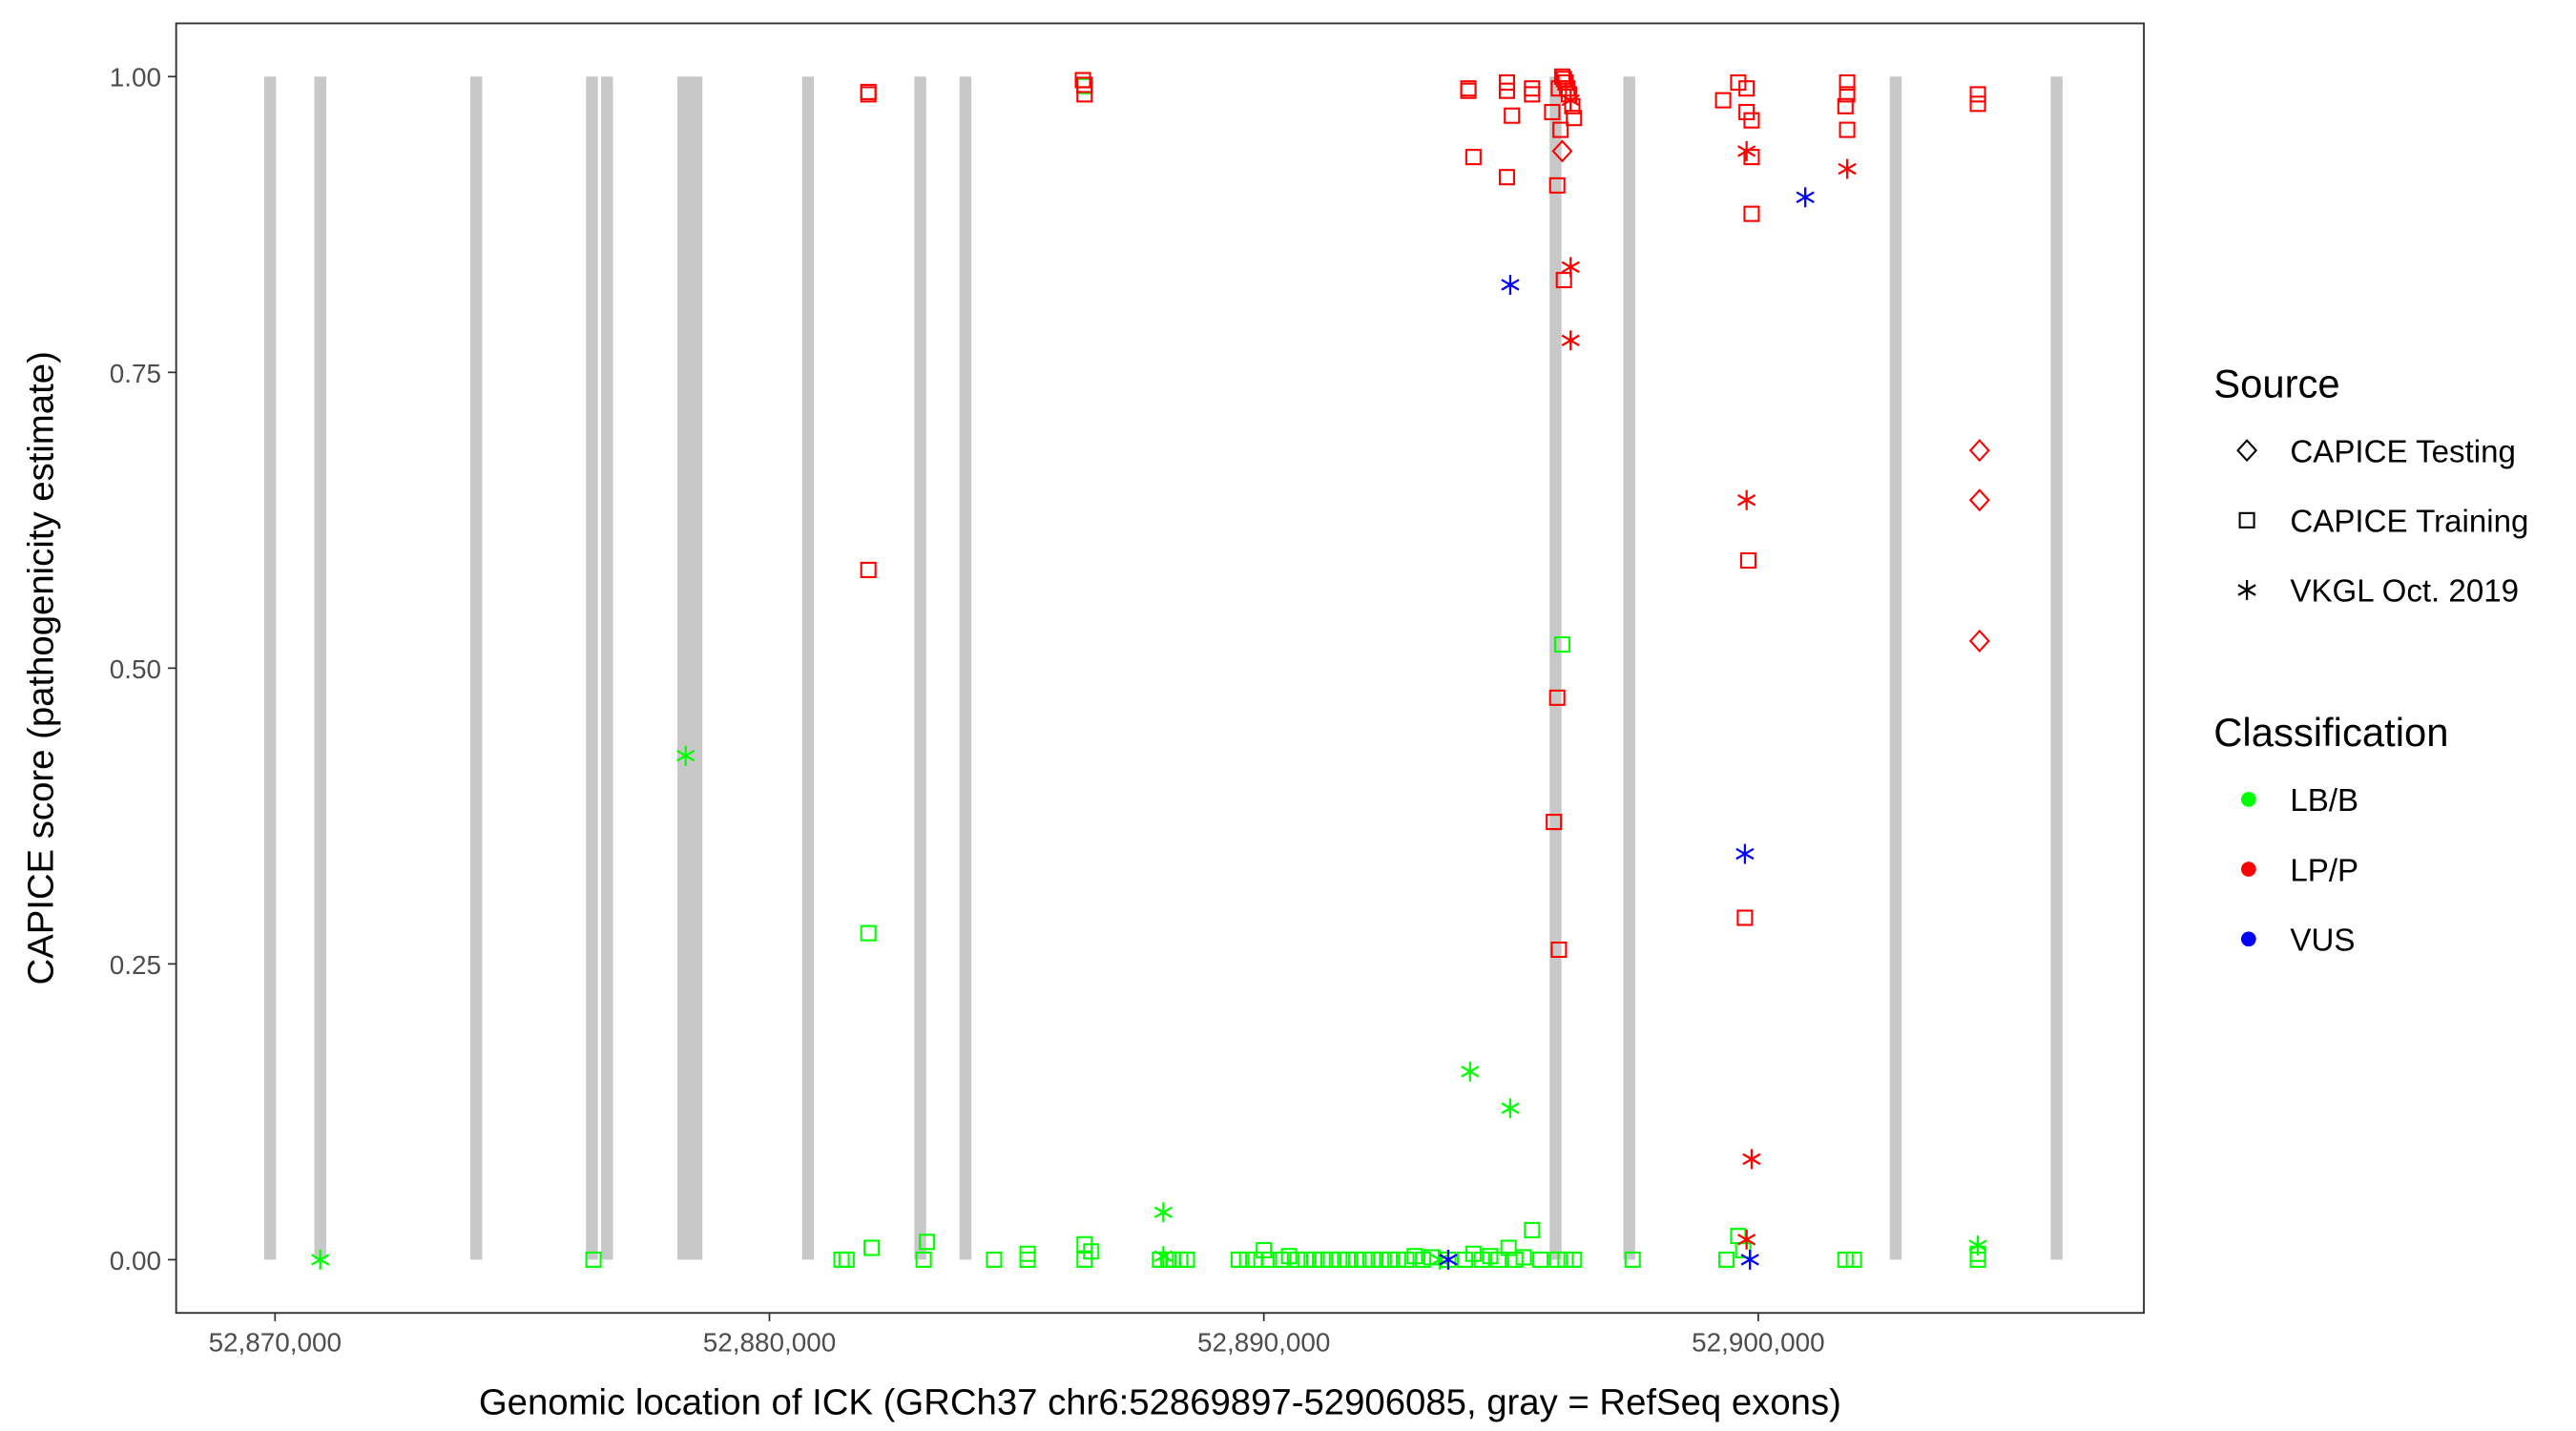 The image size is (2576, 1431). What do you see at coordinates (2324, 801) in the screenshot?
I see `legend-label: LB/B` at bounding box center [2324, 801].